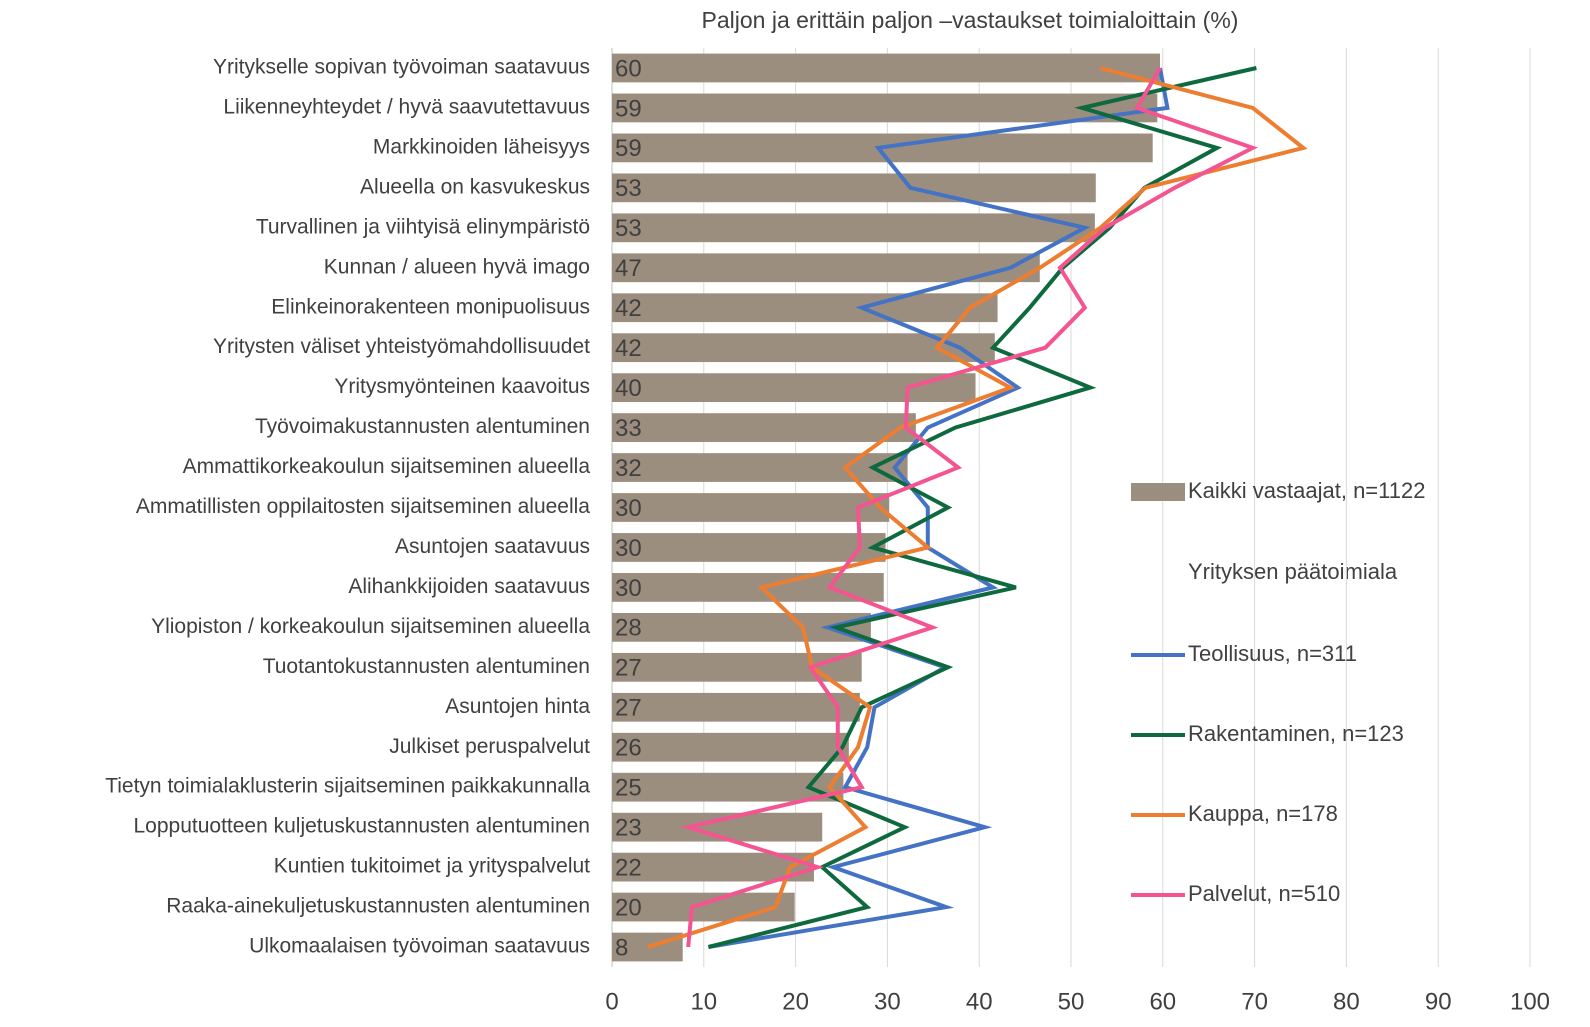  What do you see at coordinates (1264, 893) in the screenshot?
I see `legend-label: Palvelut, n=510` at bounding box center [1264, 893].